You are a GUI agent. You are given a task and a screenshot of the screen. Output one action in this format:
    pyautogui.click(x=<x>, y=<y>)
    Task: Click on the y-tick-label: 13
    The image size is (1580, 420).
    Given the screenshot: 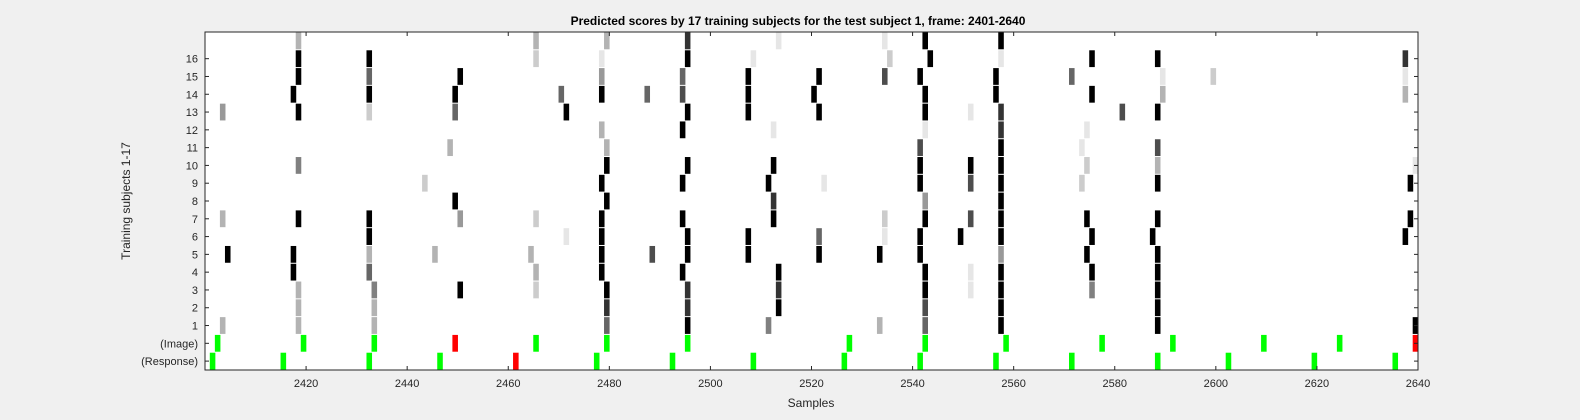 What is the action you would take?
    pyautogui.click(x=192, y=113)
    